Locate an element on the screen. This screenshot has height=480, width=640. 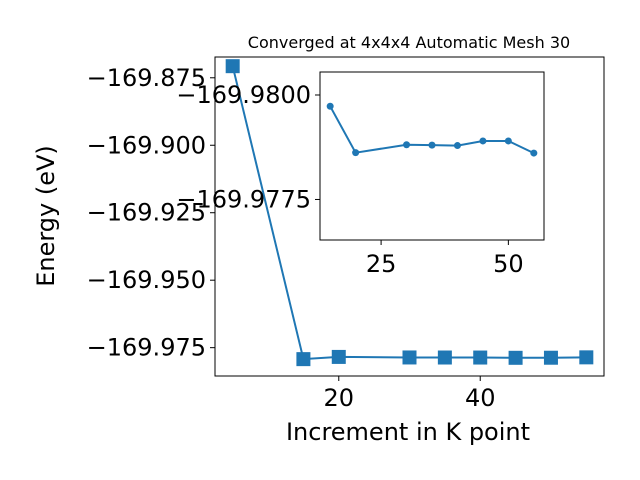
chart-title: Converged at 4x4x4 Automatic Mesh 30 is located at coordinates (409, 42).